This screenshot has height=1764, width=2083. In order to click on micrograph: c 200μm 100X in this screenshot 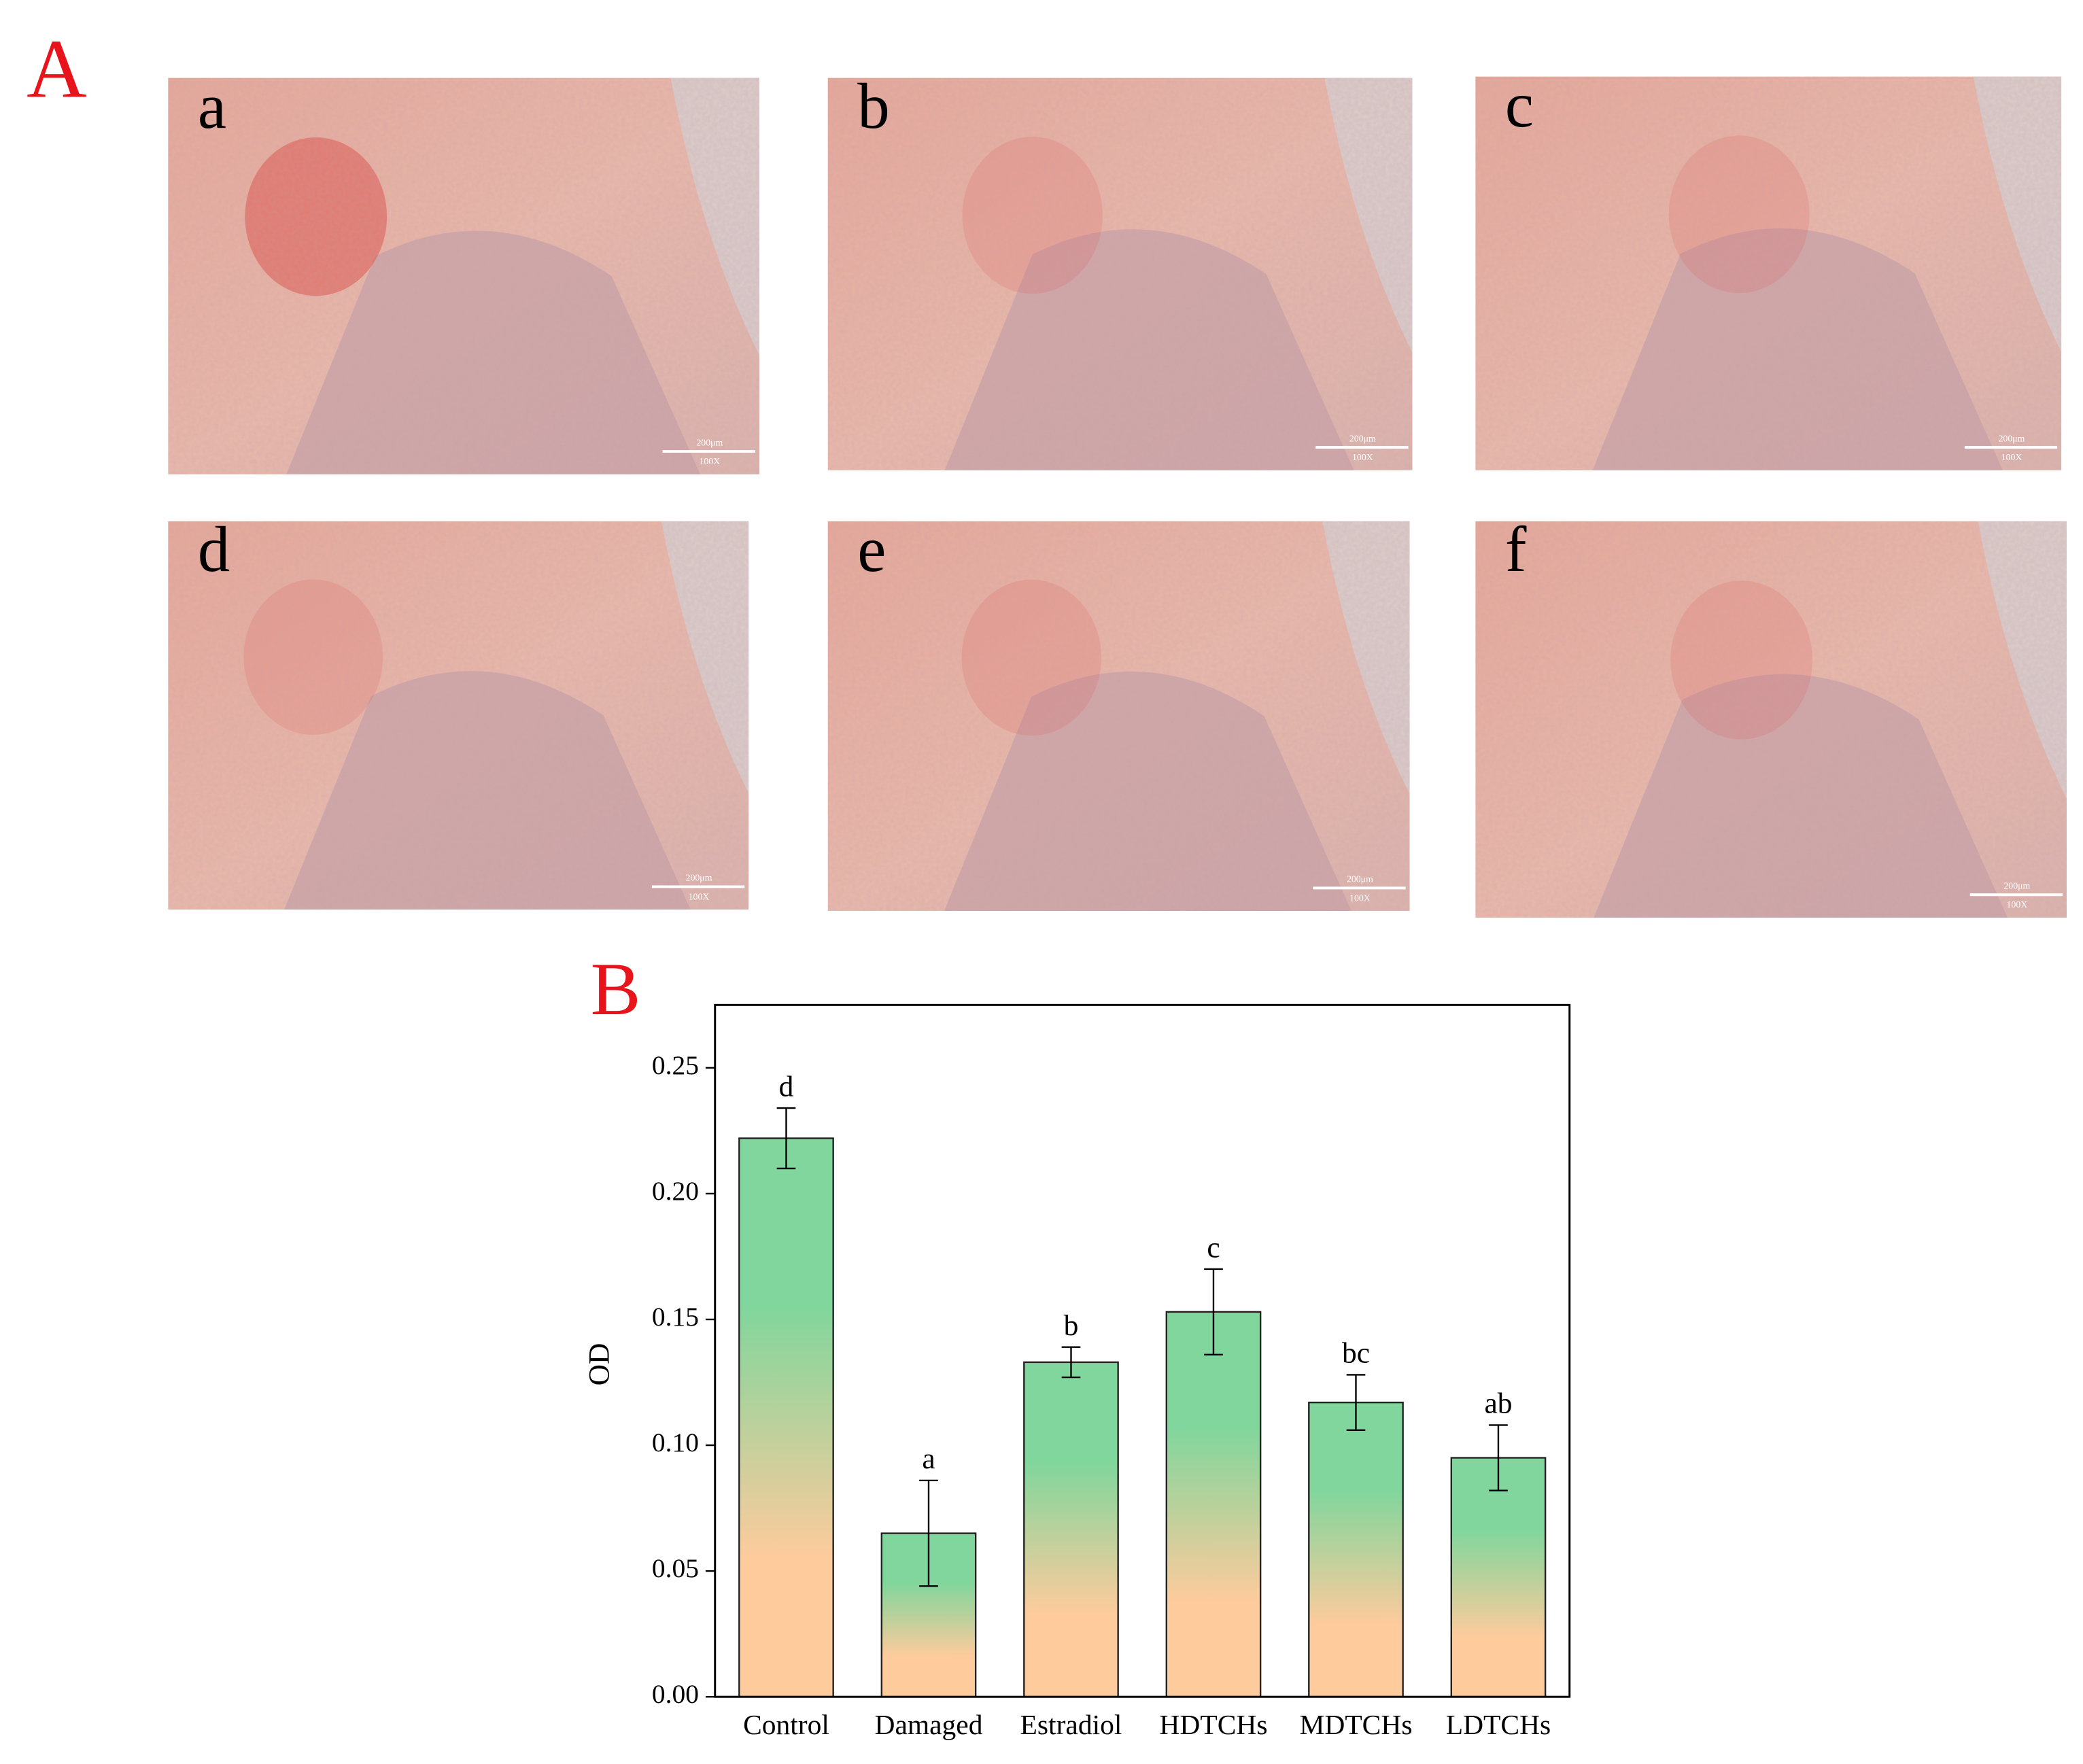, I will do `click(1768, 269)`.